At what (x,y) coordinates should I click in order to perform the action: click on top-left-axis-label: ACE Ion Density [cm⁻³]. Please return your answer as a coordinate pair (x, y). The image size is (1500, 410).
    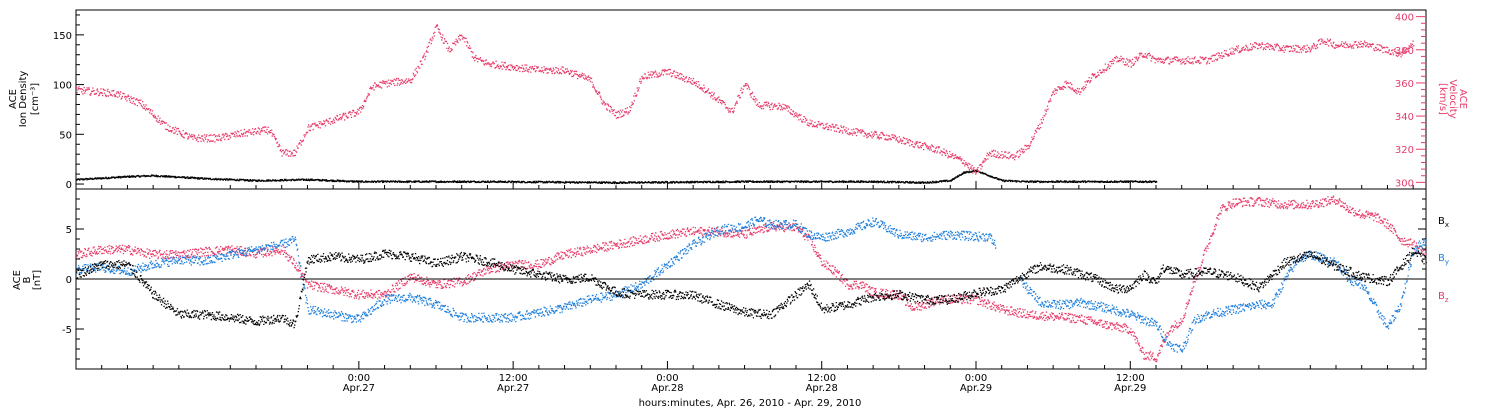
    Looking at the image, I should click on (24, 99).